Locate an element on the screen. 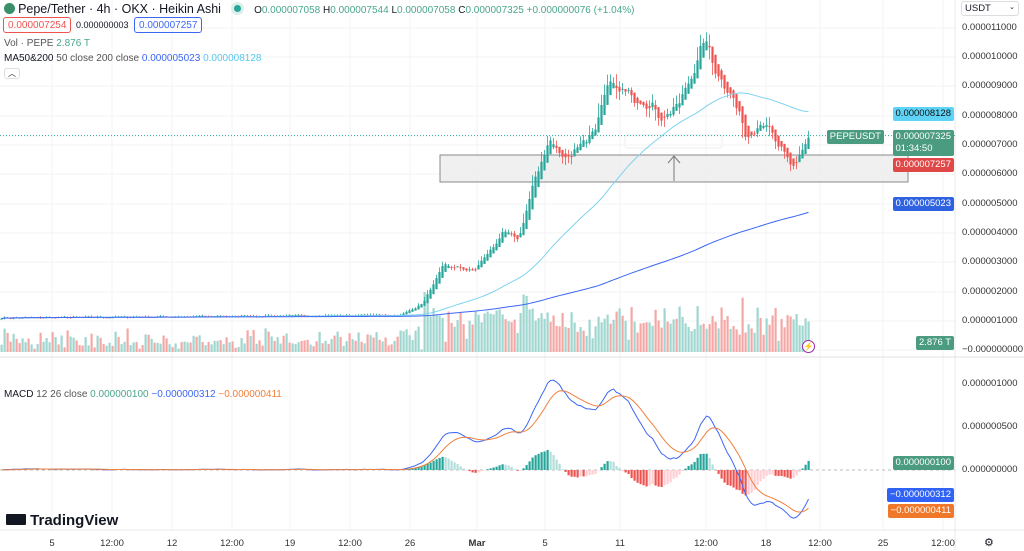 This screenshot has height=551, width=1024. collapse-legend-button: ︿ is located at coordinates (12, 73).